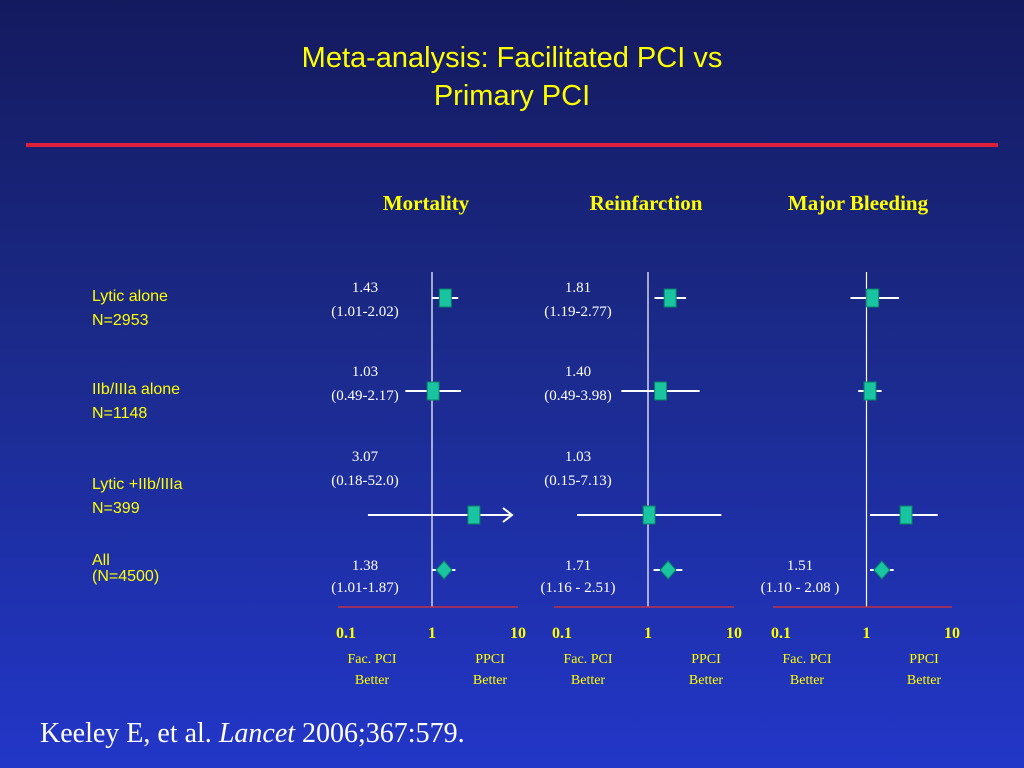 This screenshot has width=1024, height=768. What do you see at coordinates (578, 372) in the screenshot?
I see `estimate-value-label: 1.40` at bounding box center [578, 372].